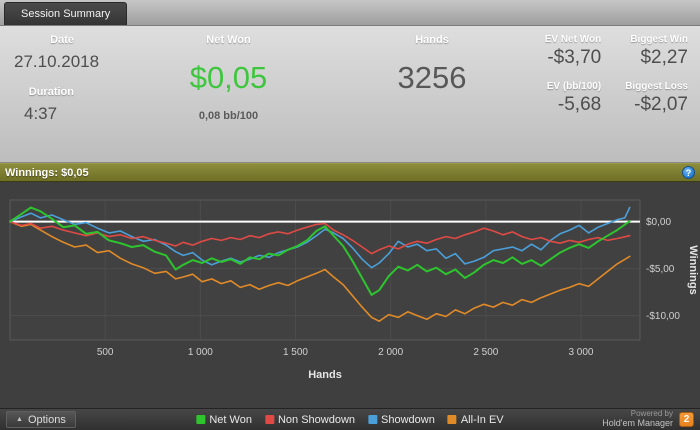 This screenshot has height=430, width=700. I want to click on biggest-win-cell: Biggest Win $2,27, so click(656, 51).